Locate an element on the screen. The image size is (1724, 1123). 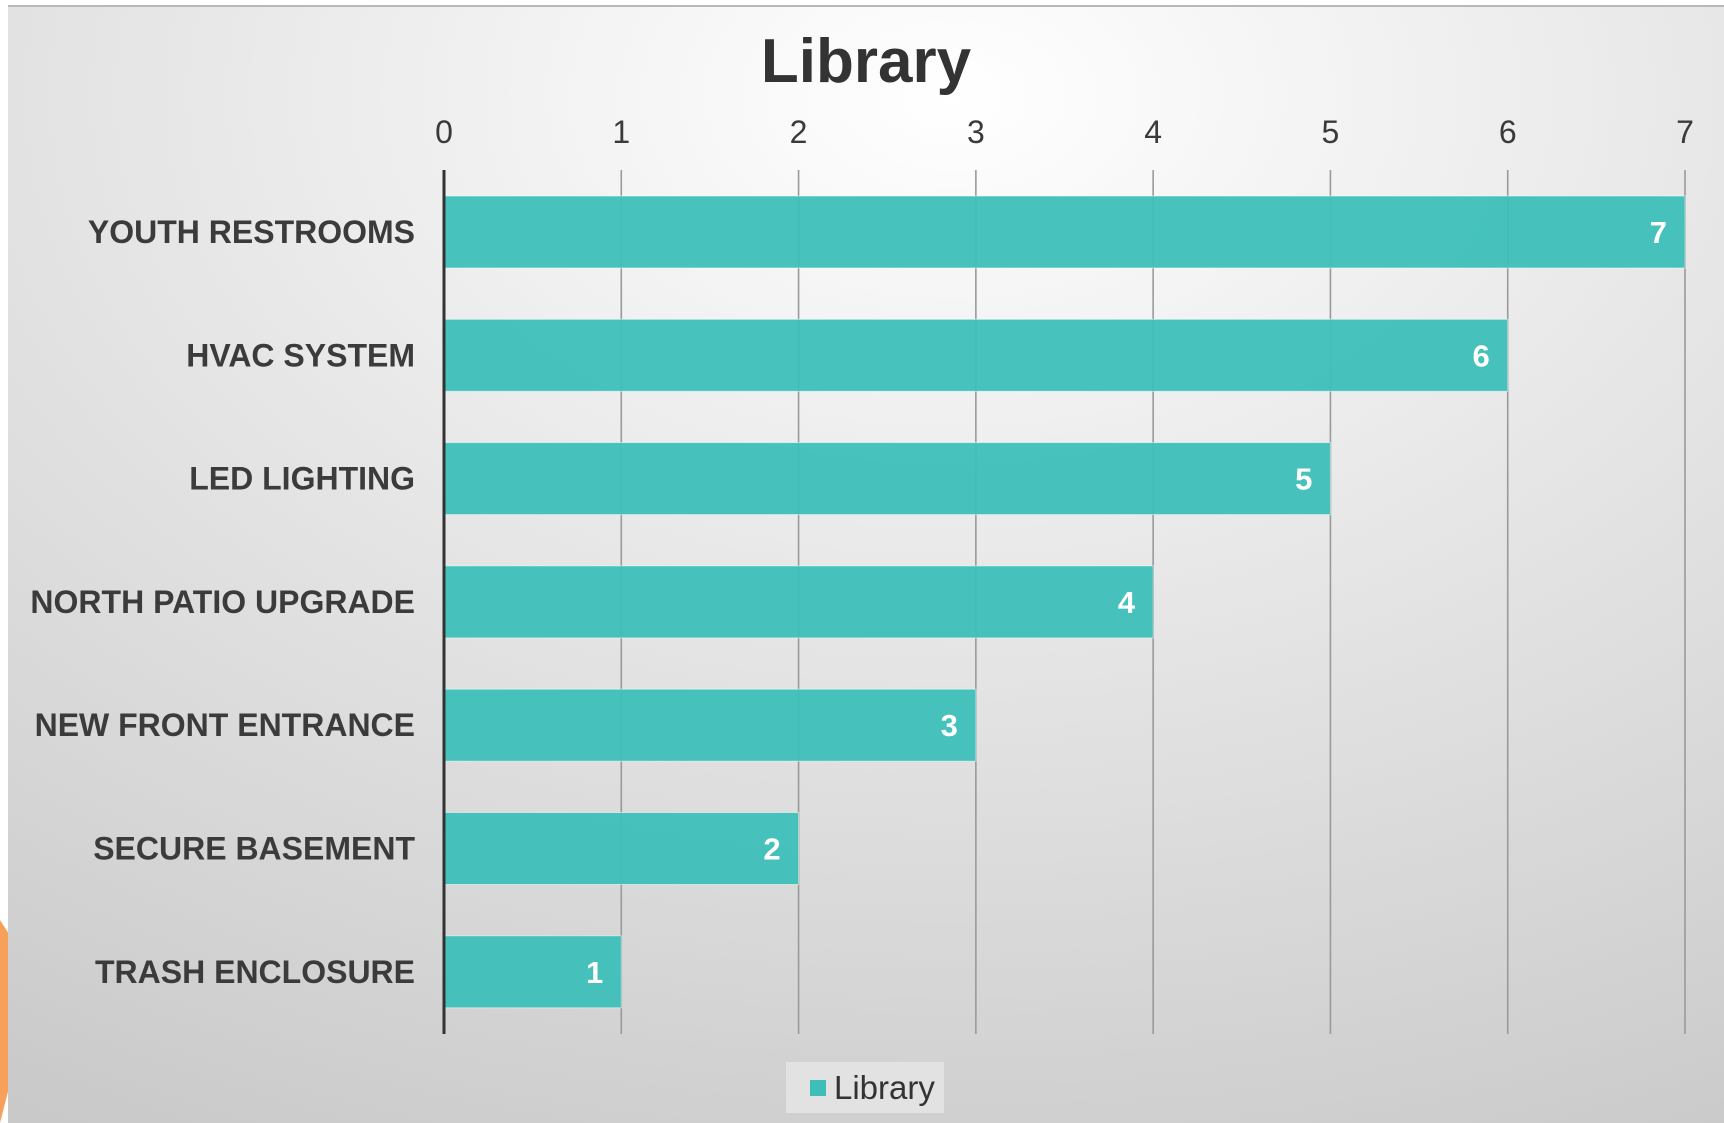
x-tick-label: 5 is located at coordinates (1331, 132).